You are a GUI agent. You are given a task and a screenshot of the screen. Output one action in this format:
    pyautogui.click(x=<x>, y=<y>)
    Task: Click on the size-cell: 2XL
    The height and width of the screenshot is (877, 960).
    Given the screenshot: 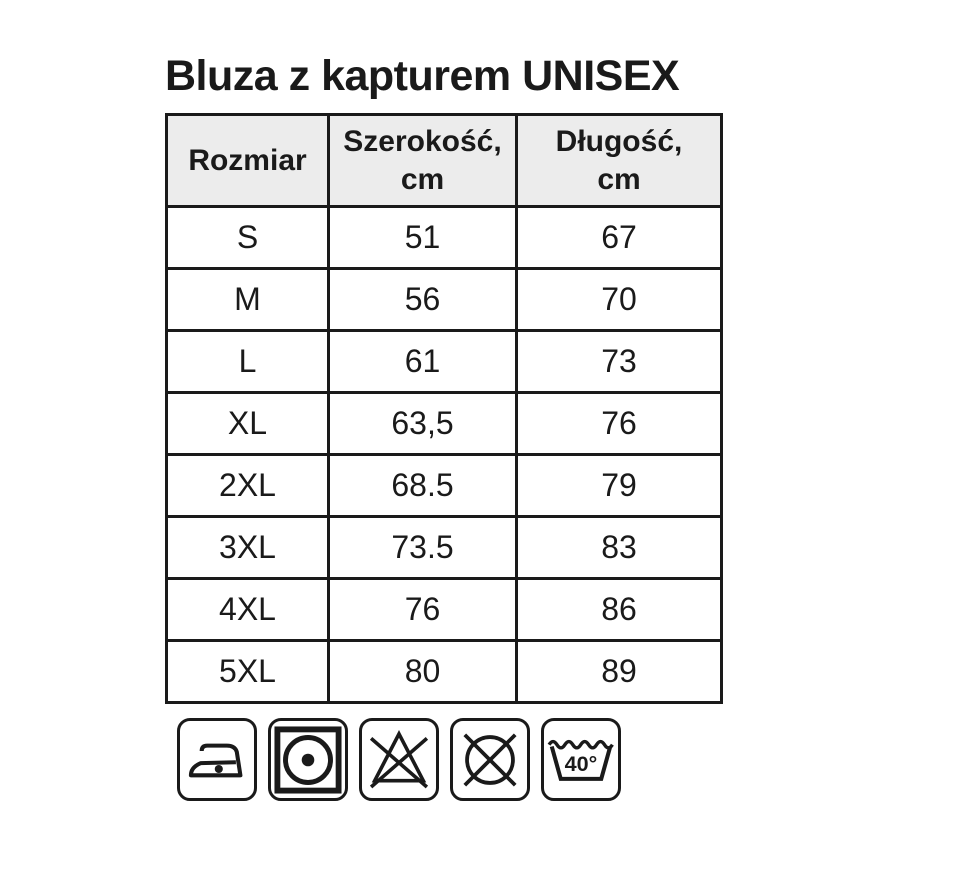 What is the action you would take?
    pyautogui.click(x=247, y=485)
    